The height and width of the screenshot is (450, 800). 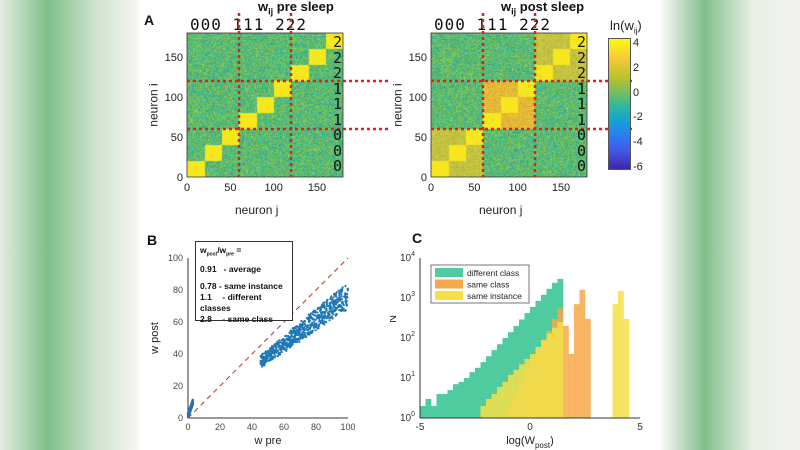 What do you see at coordinates (316, 427) in the screenshot?
I see `x-tick-label: 80` at bounding box center [316, 427].